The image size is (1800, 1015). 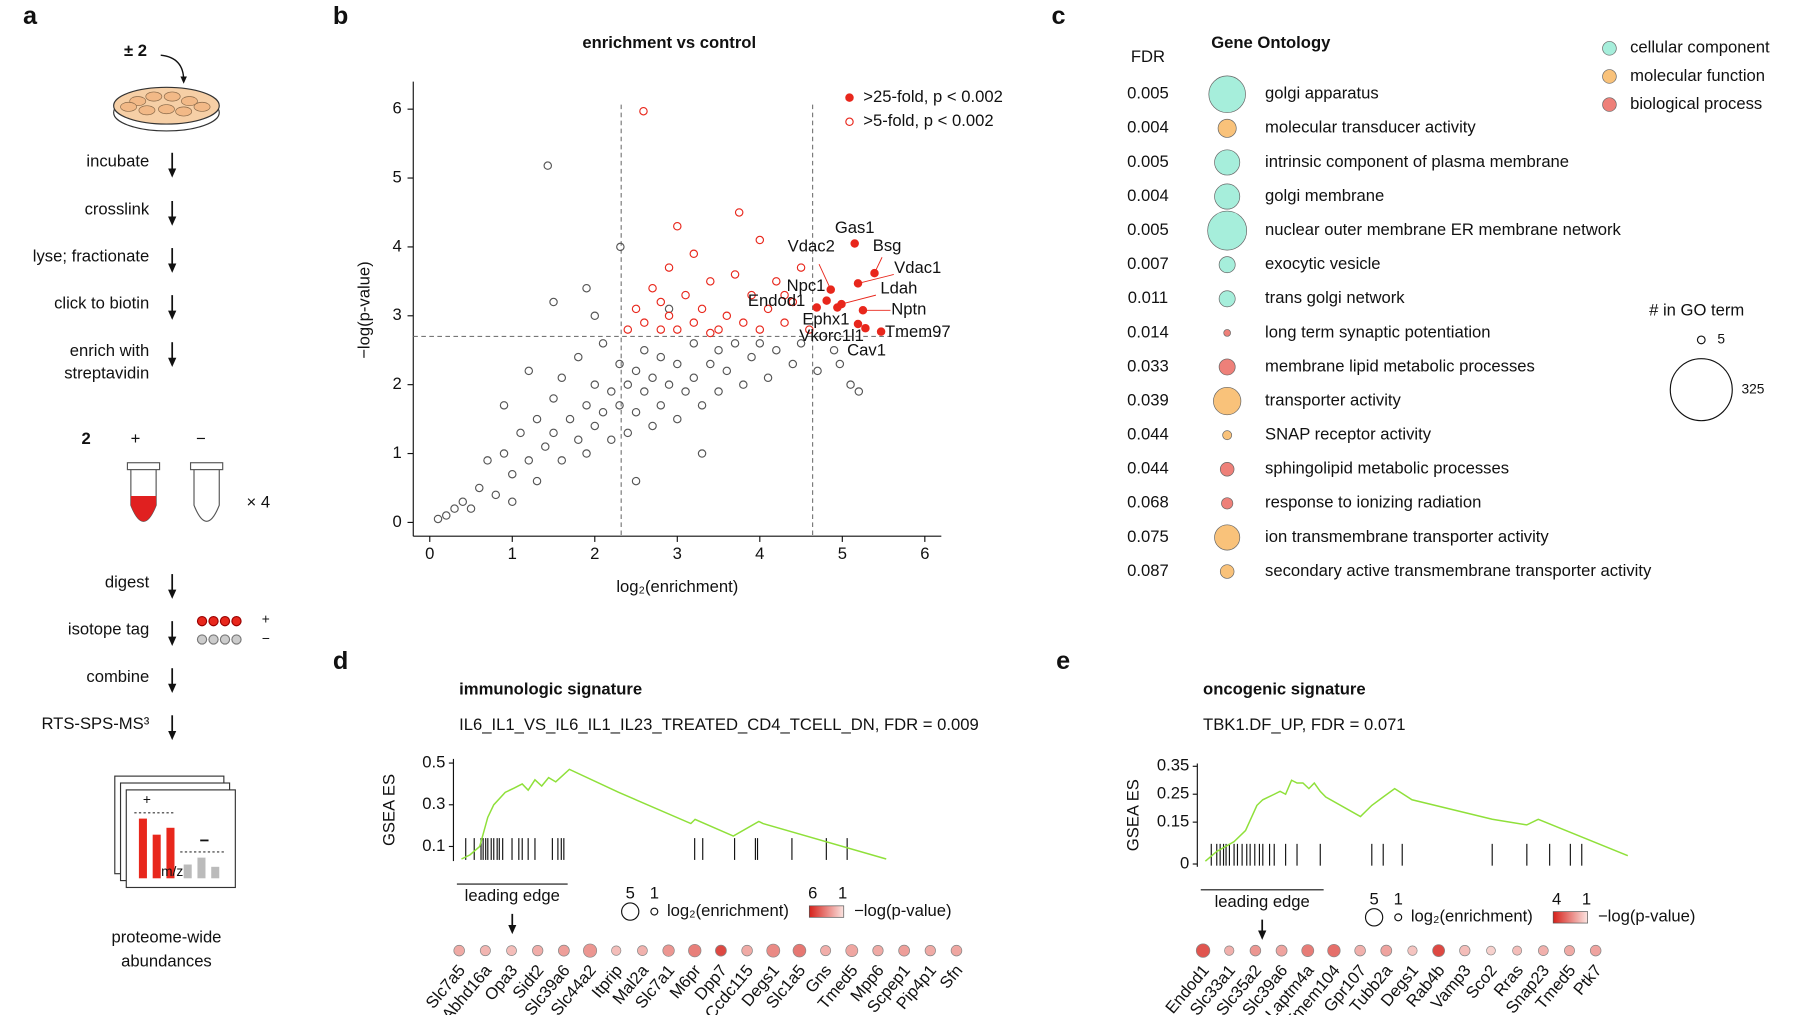 What do you see at coordinates (117, 160) in the screenshot?
I see `step-label: incubate` at bounding box center [117, 160].